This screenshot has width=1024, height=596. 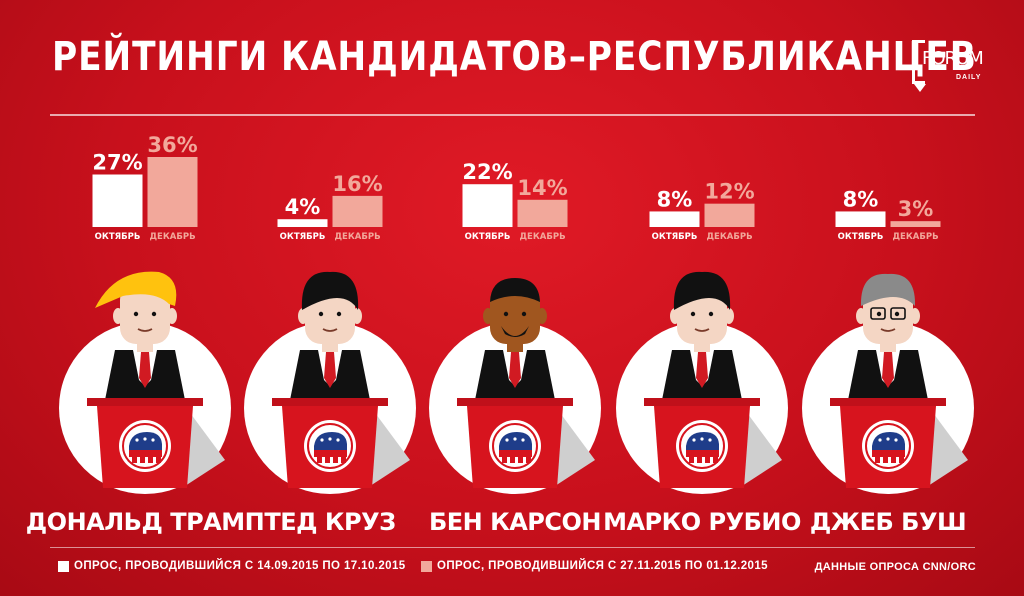 What do you see at coordinates (172, 145) in the screenshot?
I see `bar-value-december: 36%` at bounding box center [172, 145].